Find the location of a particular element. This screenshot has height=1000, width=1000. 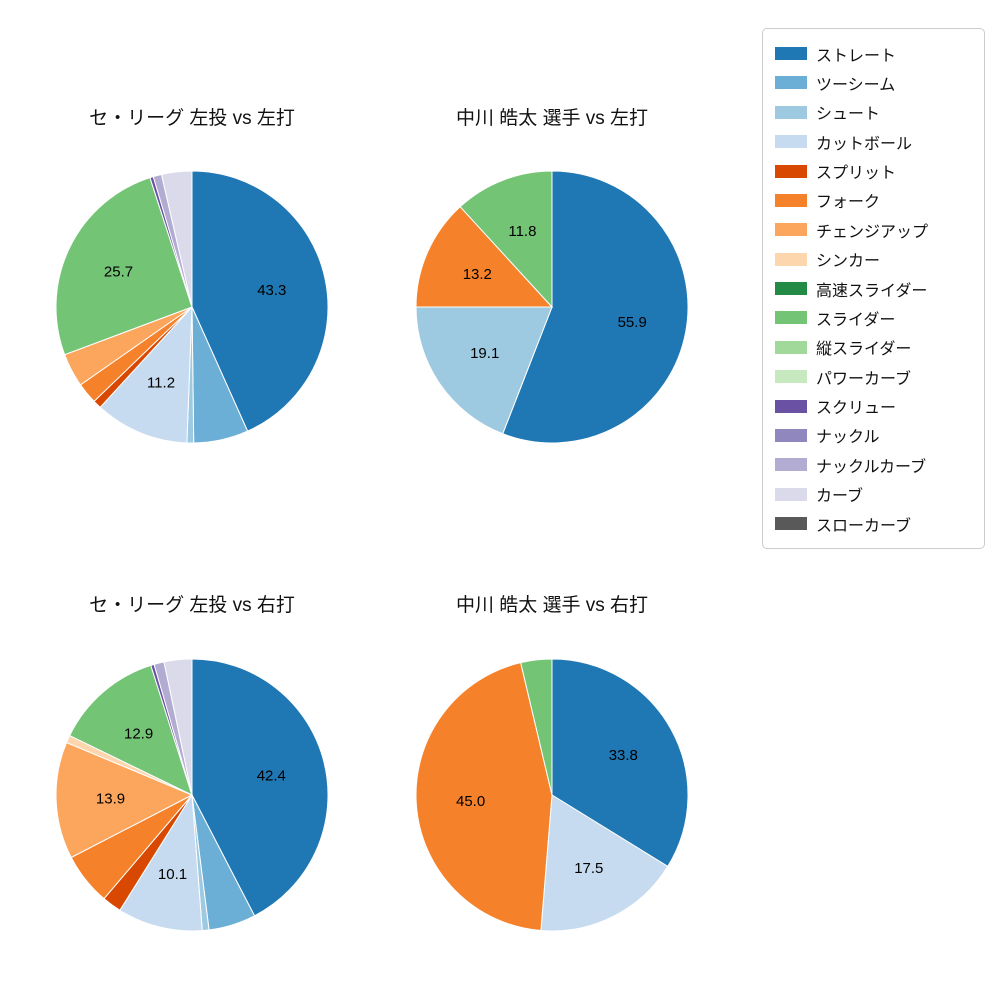

legend-item: シンカー is located at coordinates (873, 259).